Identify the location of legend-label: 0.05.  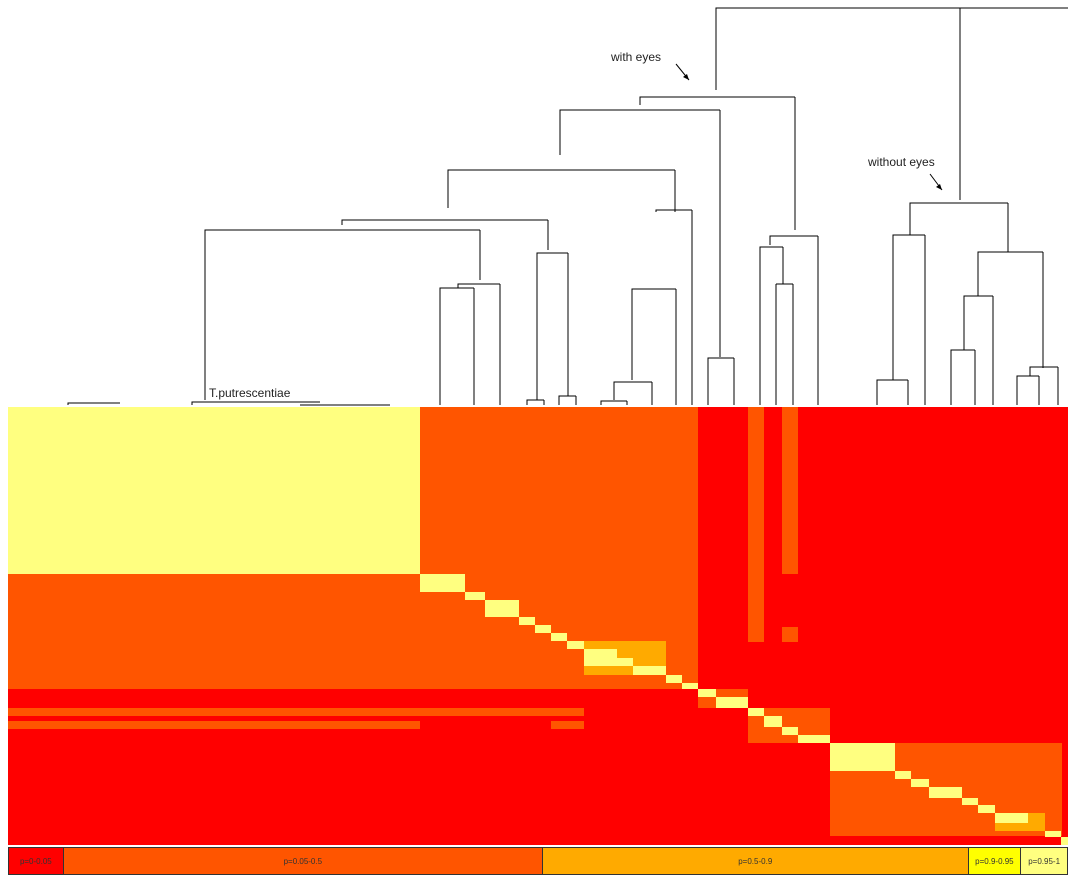
(44, 861).